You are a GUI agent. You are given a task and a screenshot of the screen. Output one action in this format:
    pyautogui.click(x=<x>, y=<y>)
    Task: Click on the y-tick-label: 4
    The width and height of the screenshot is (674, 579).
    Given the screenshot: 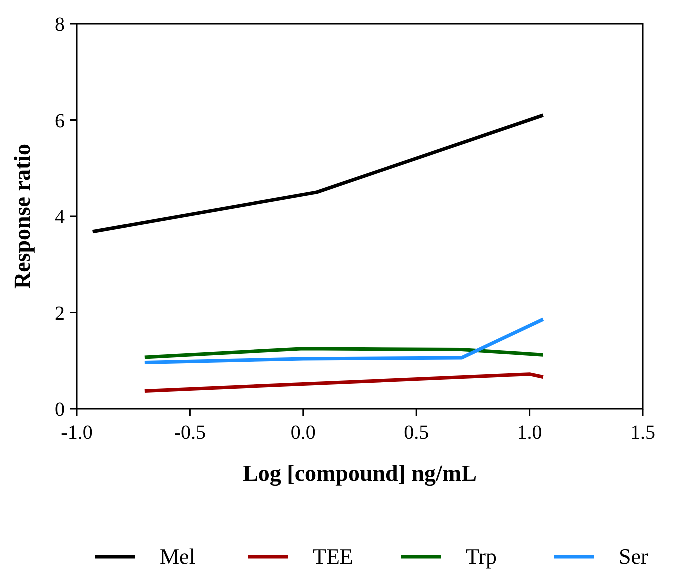 What is the action you would take?
    pyautogui.click(x=60, y=217)
    